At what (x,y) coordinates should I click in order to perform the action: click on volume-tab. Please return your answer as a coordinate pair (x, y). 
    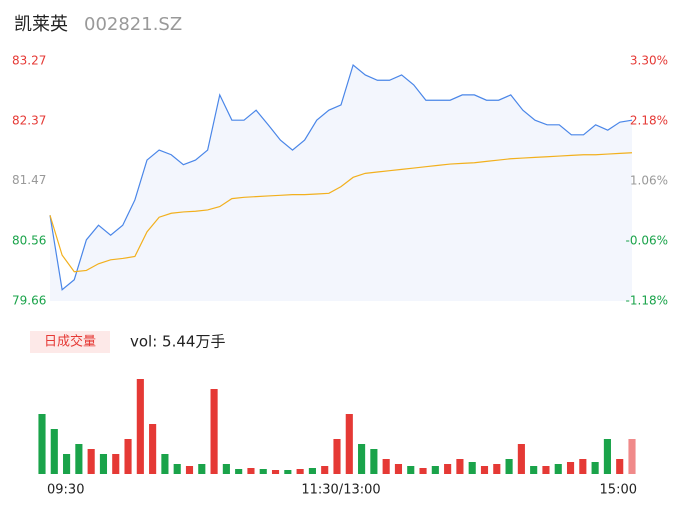
    Looking at the image, I should click on (70, 342).